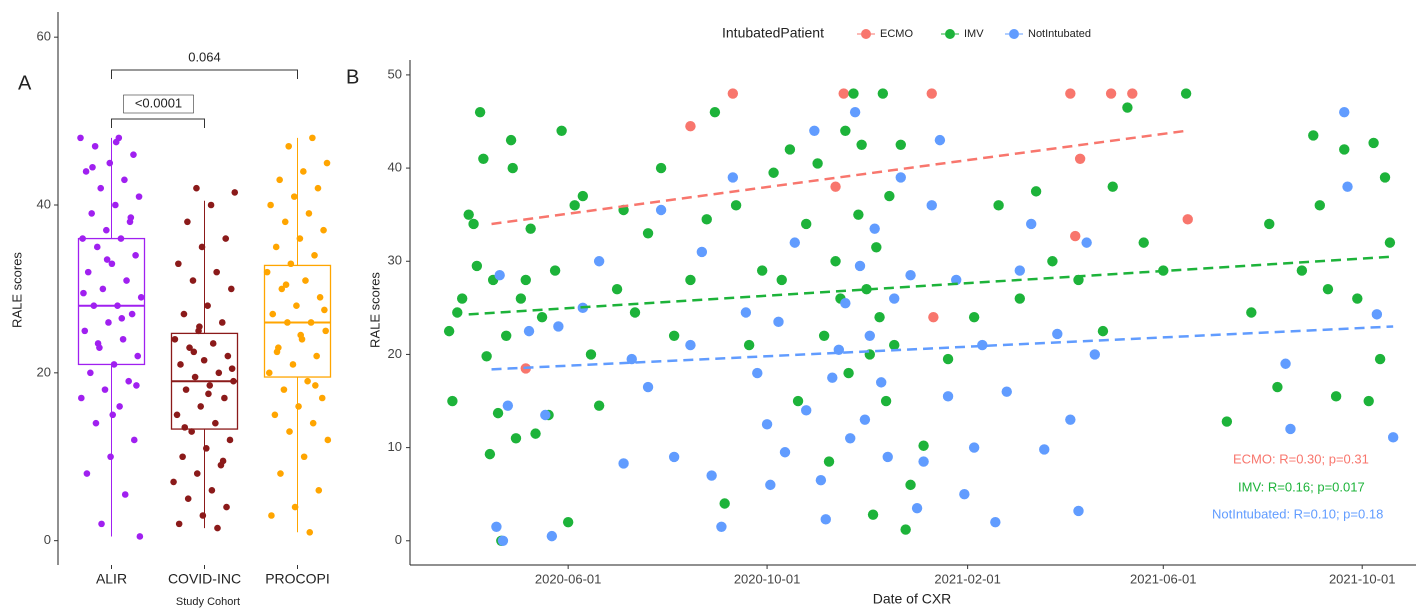 This screenshot has height=614, width=1416. What do you see at coordinates (1163, 578) in the screenshot?
I see `x-tick-label: 2021-06-01` at bounding box center [1163, 578].